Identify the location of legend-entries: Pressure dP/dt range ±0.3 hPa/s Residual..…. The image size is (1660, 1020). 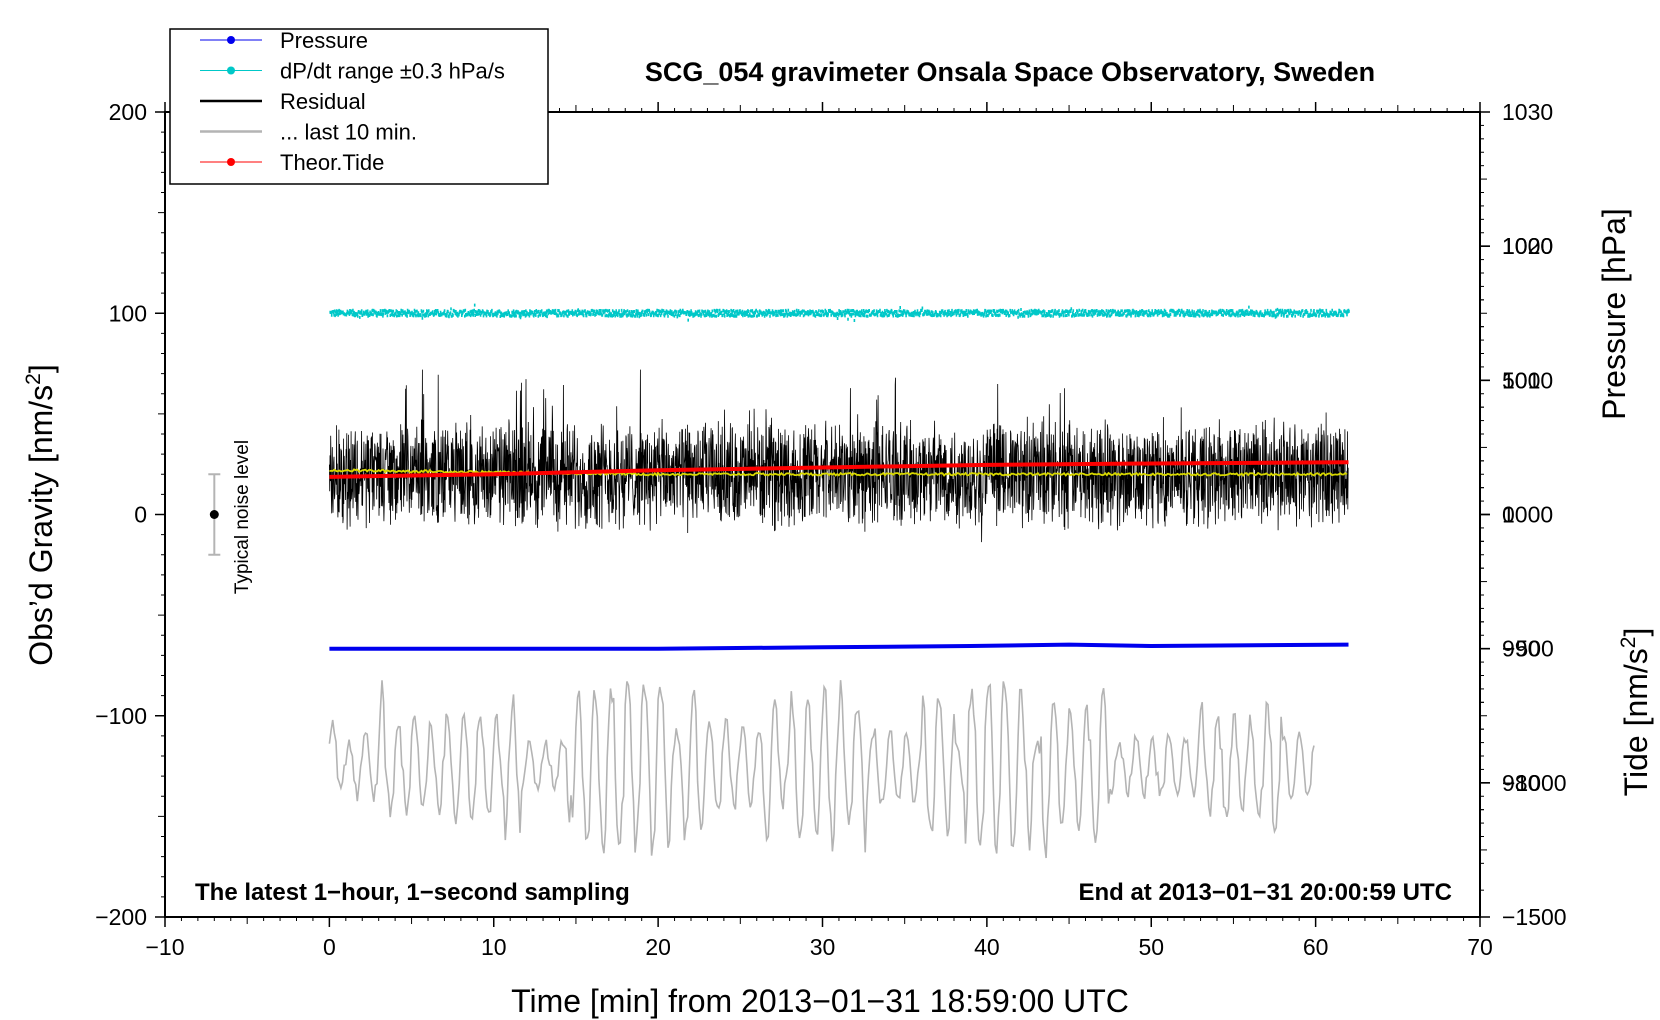
(352, 101).